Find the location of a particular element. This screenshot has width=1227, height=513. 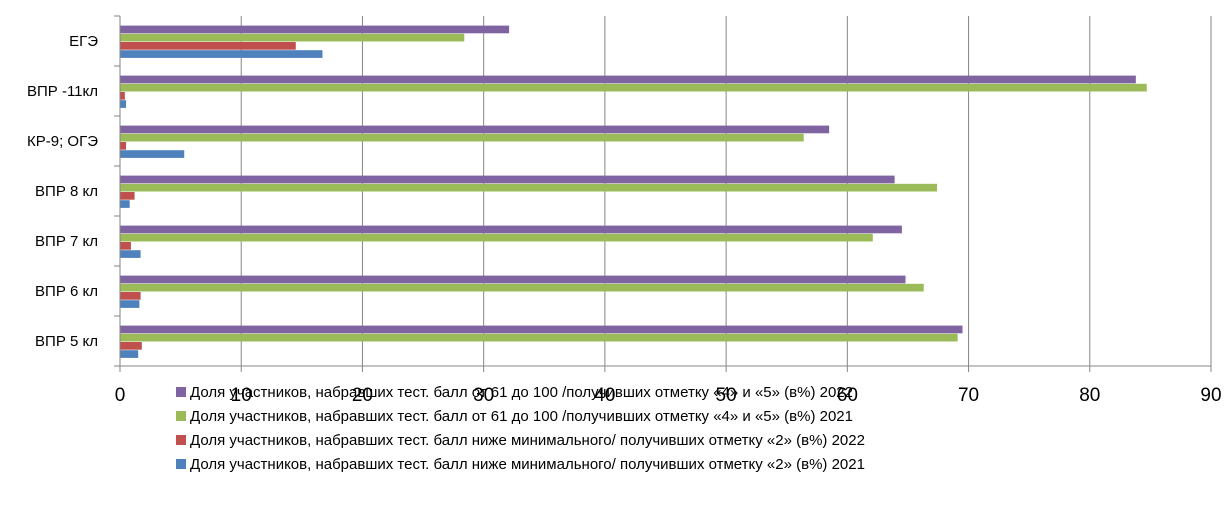

x-tick-label: 80 is located at coordinates (1089, 395).